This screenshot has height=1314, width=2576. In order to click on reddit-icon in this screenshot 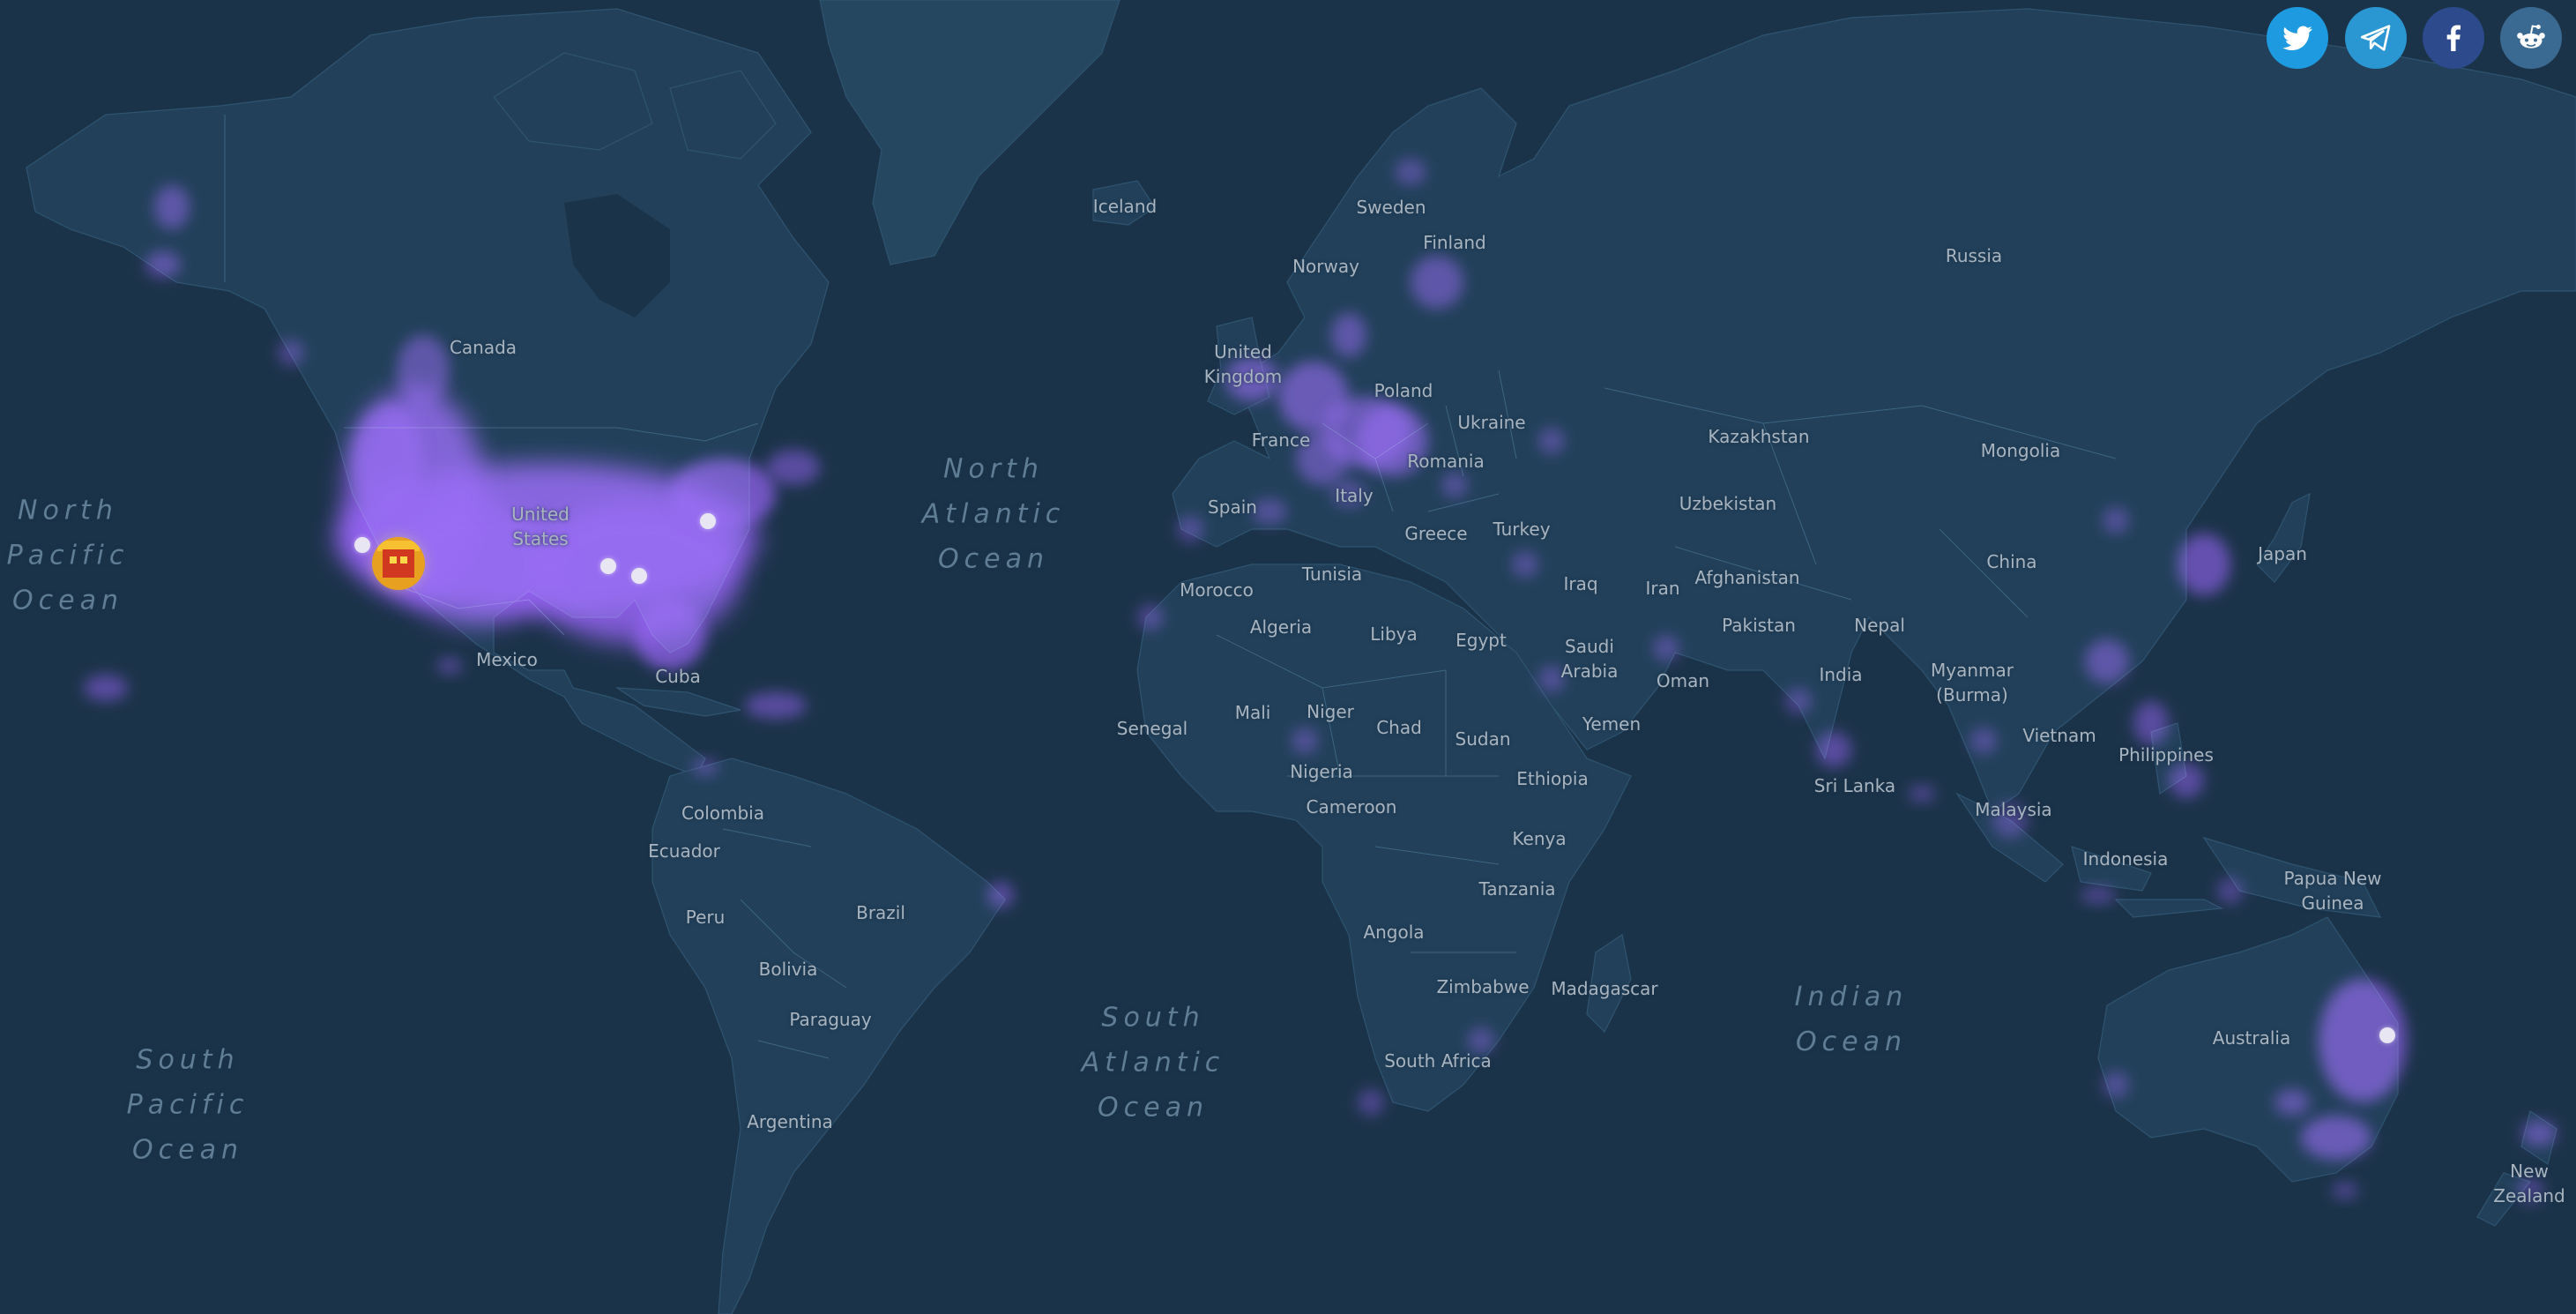, I will do `click(2531, 37)`.